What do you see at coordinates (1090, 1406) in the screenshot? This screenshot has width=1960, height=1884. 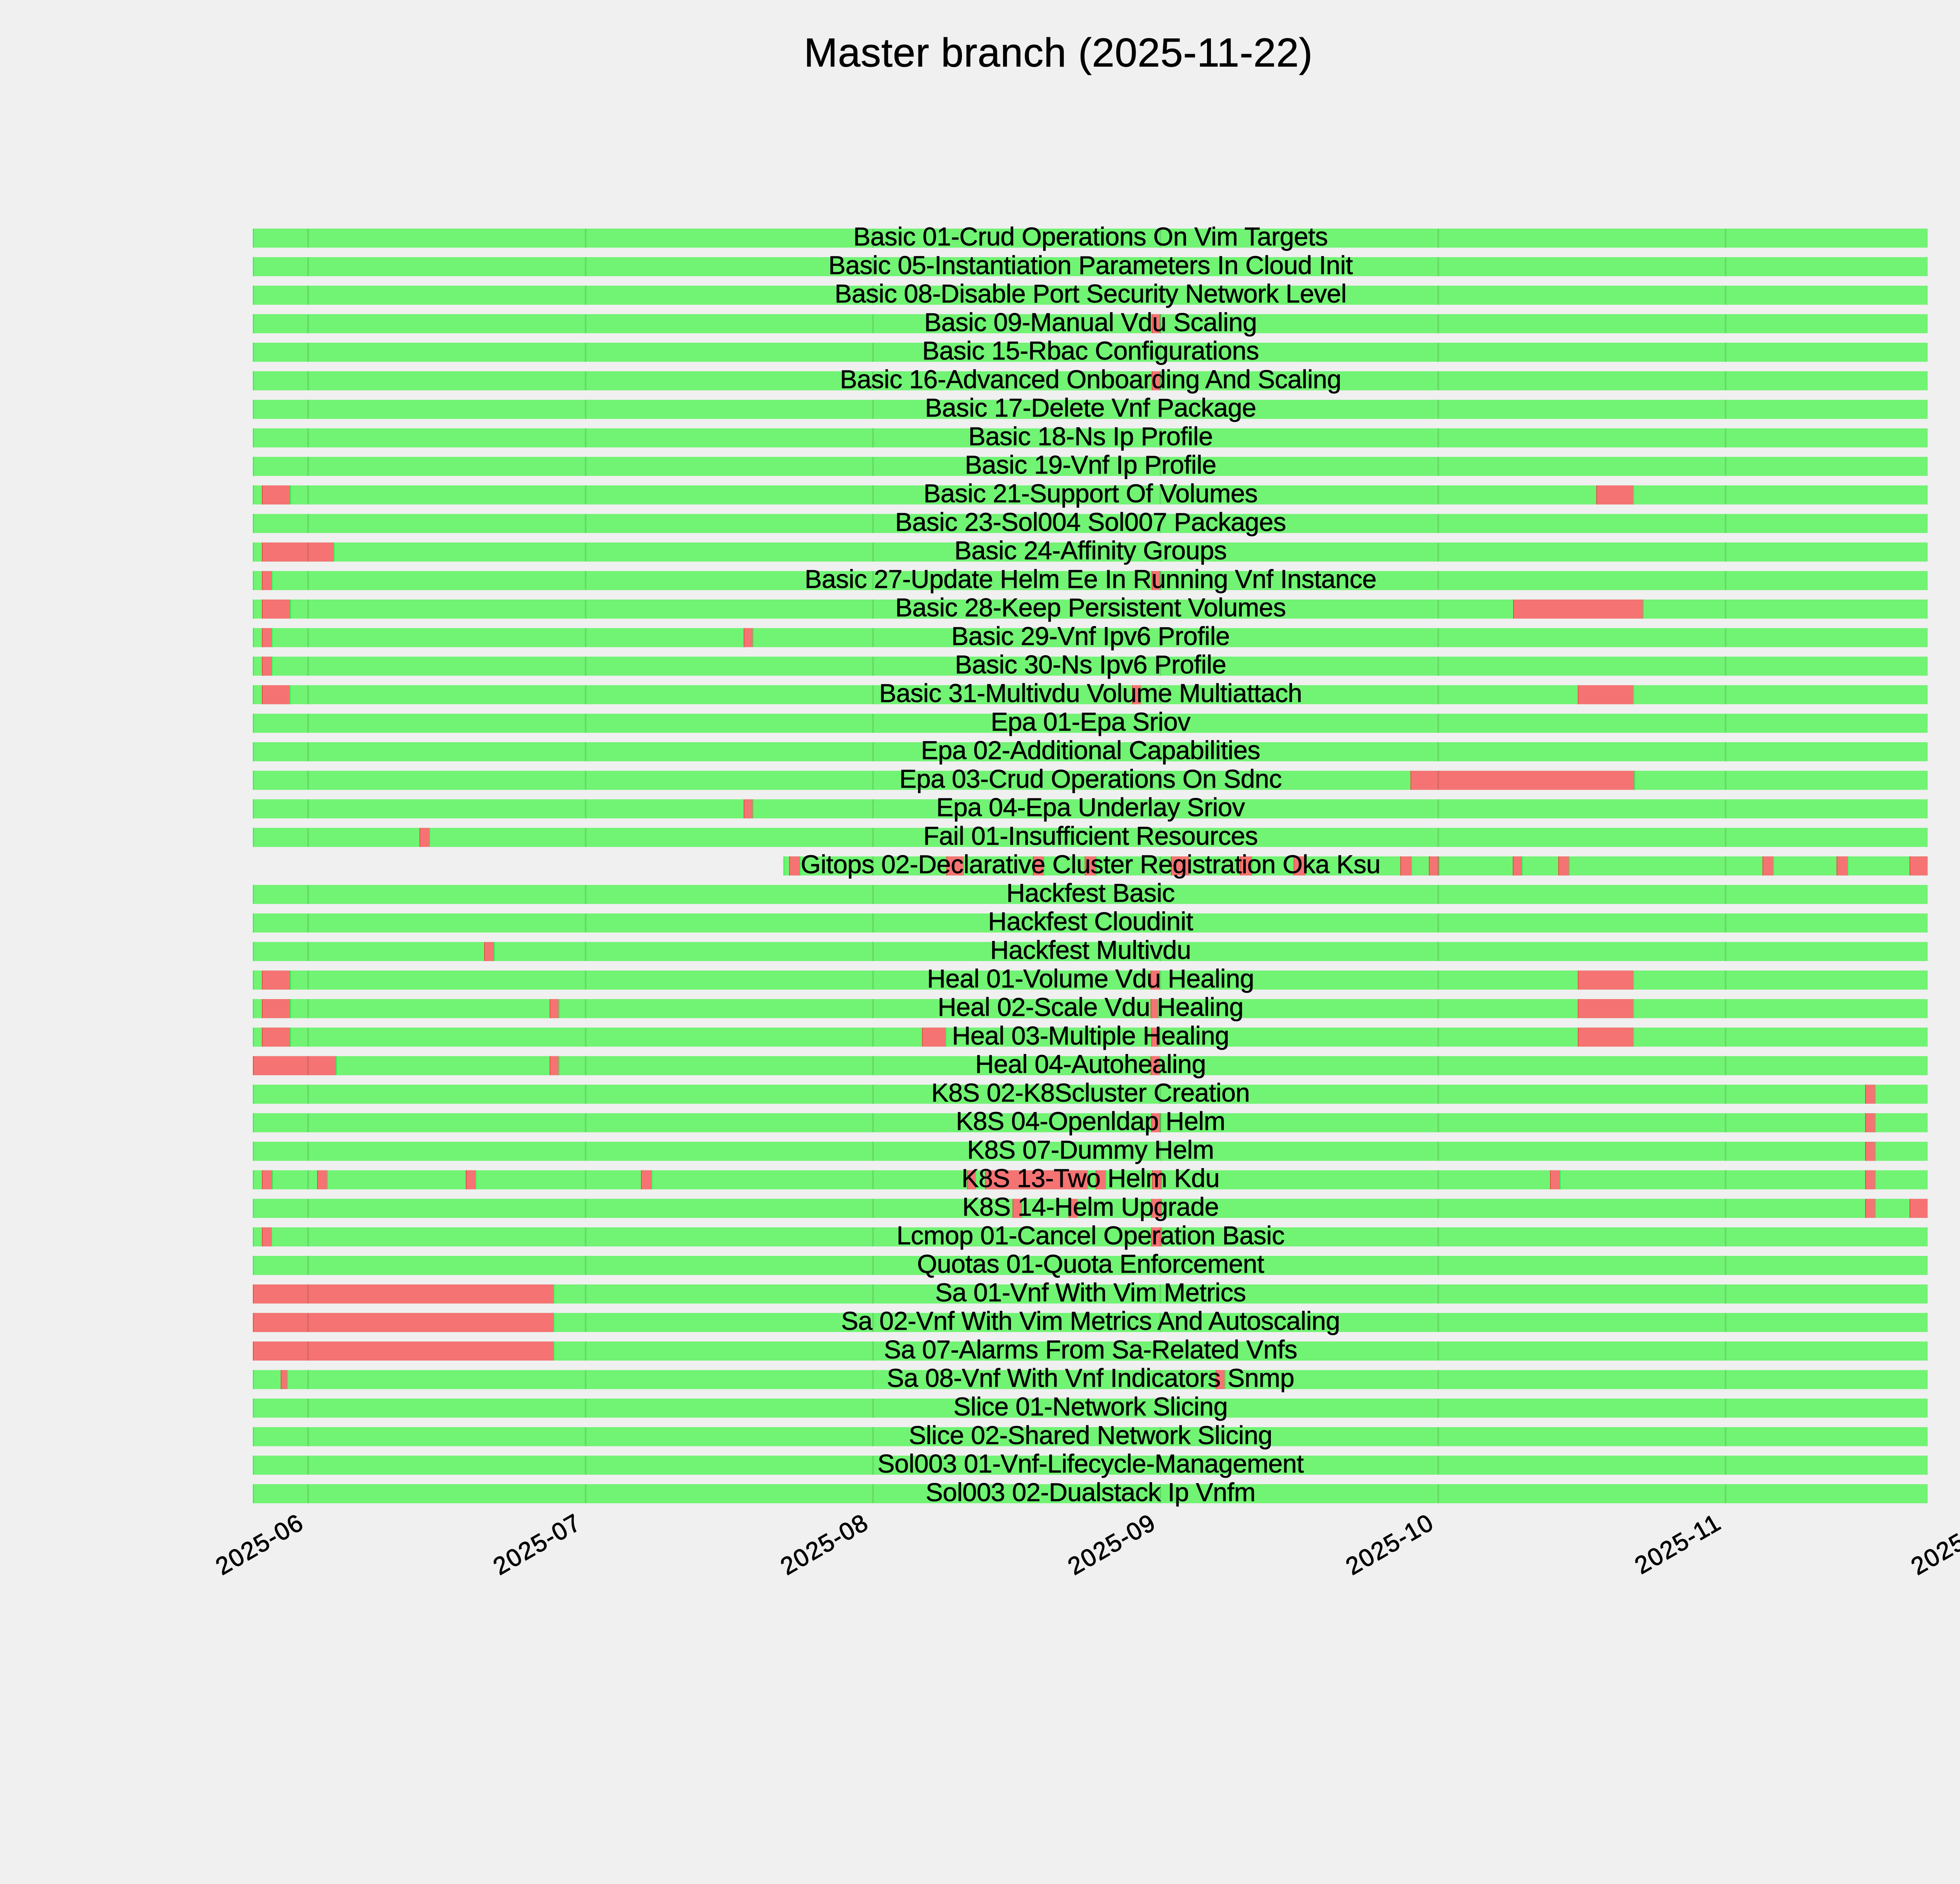 I see `svg-text: Slice 01-Network Slicing` at bounding box center [1090, 1406].